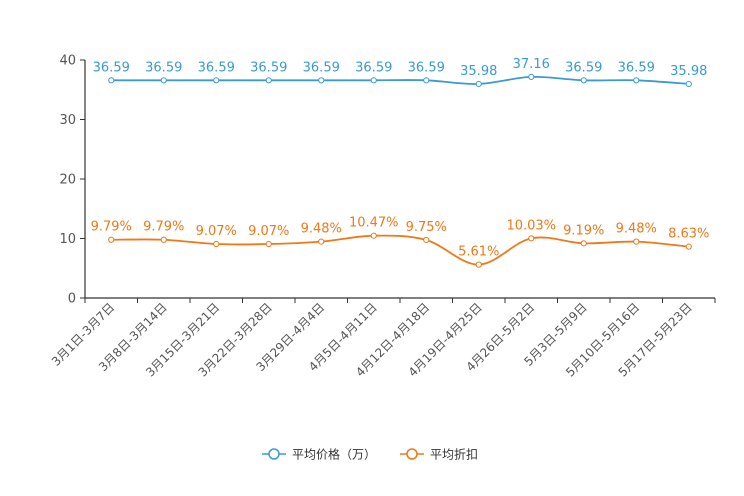  What do you see at coordinates (67, 120) in the screenshot?
I see `y-tick-label: 30` at bounding box center [67, 120].